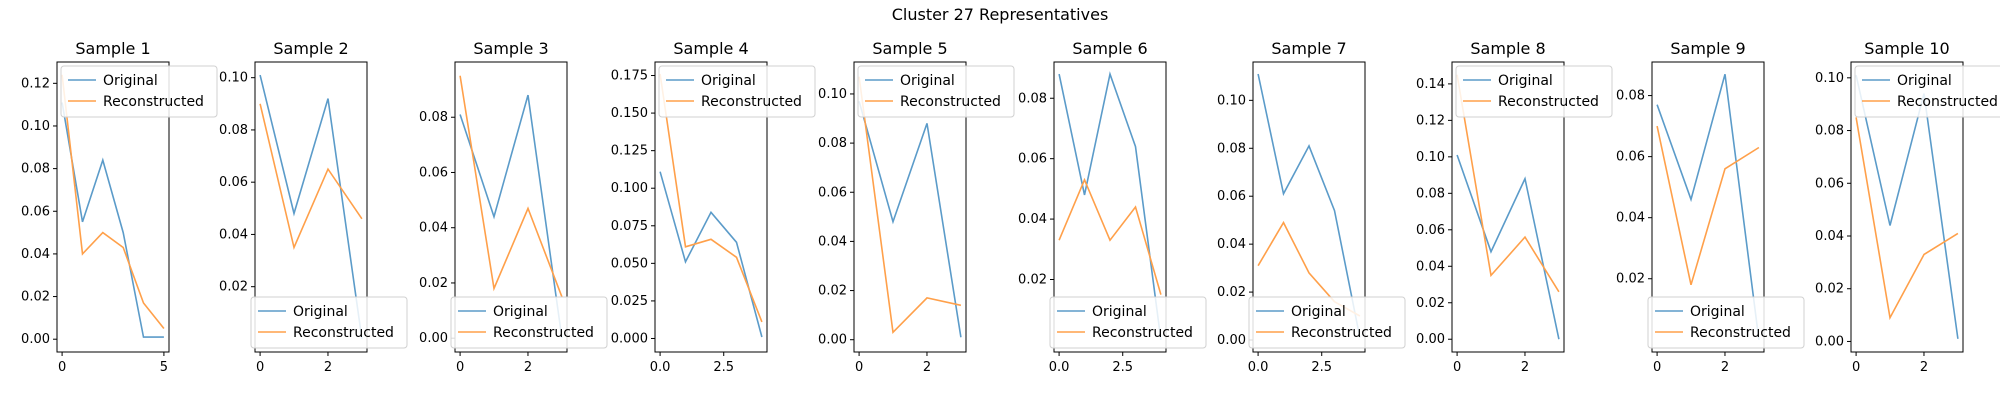 The width and height of the screenshot is (2000, 400). What do you see at coordinates (909, 48) in the screenshot?
I see `subplot-title: Sample 5` at bounding box center [909, 48].